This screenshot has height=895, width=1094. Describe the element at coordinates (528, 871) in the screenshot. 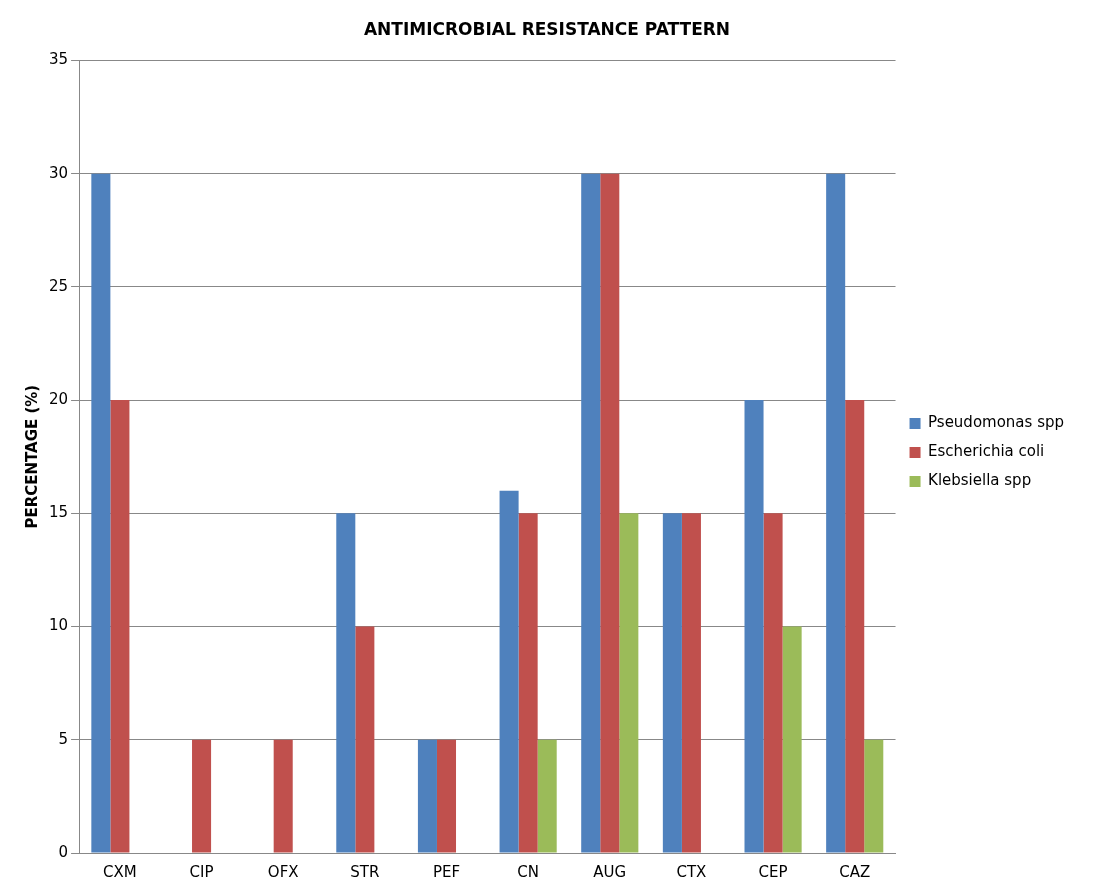

I see `x-tick-label: CN` at that location.